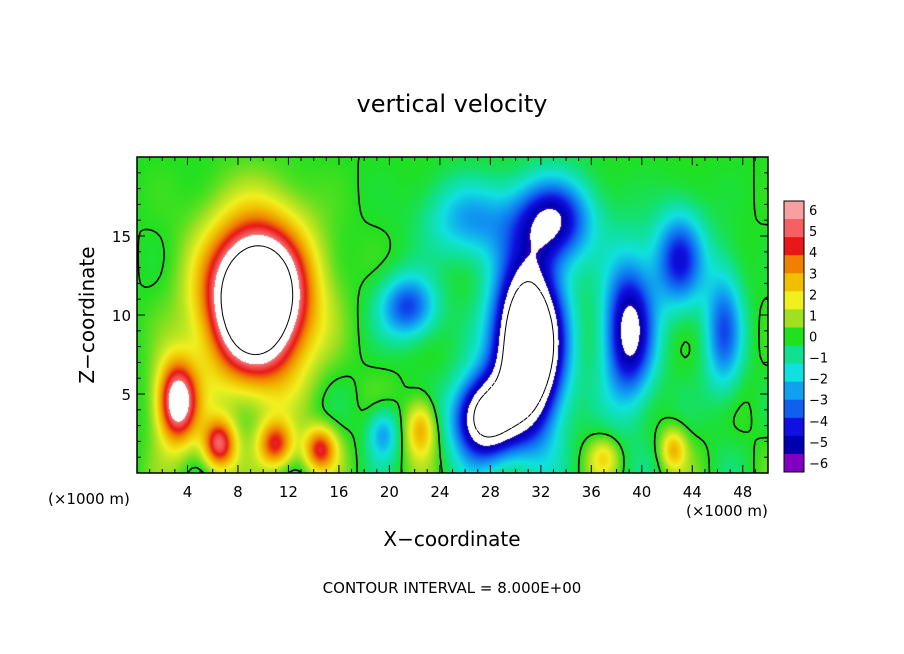 The height and width of the screenshot is (654, 904). What do you see at coordinates (805, 336) in the screenshot?
I see `colorbar: 6 5 4 3 2 1 0 −1 −2 −3 −4 −5 −6` at bounding box center [805, 336].